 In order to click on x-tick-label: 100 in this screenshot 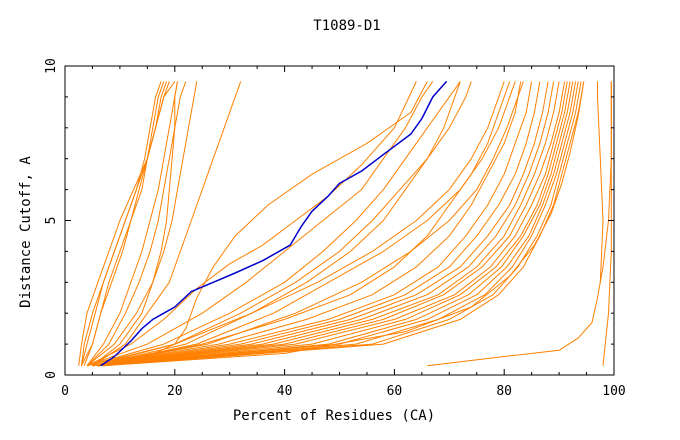, I will do `click(613, 391)`.